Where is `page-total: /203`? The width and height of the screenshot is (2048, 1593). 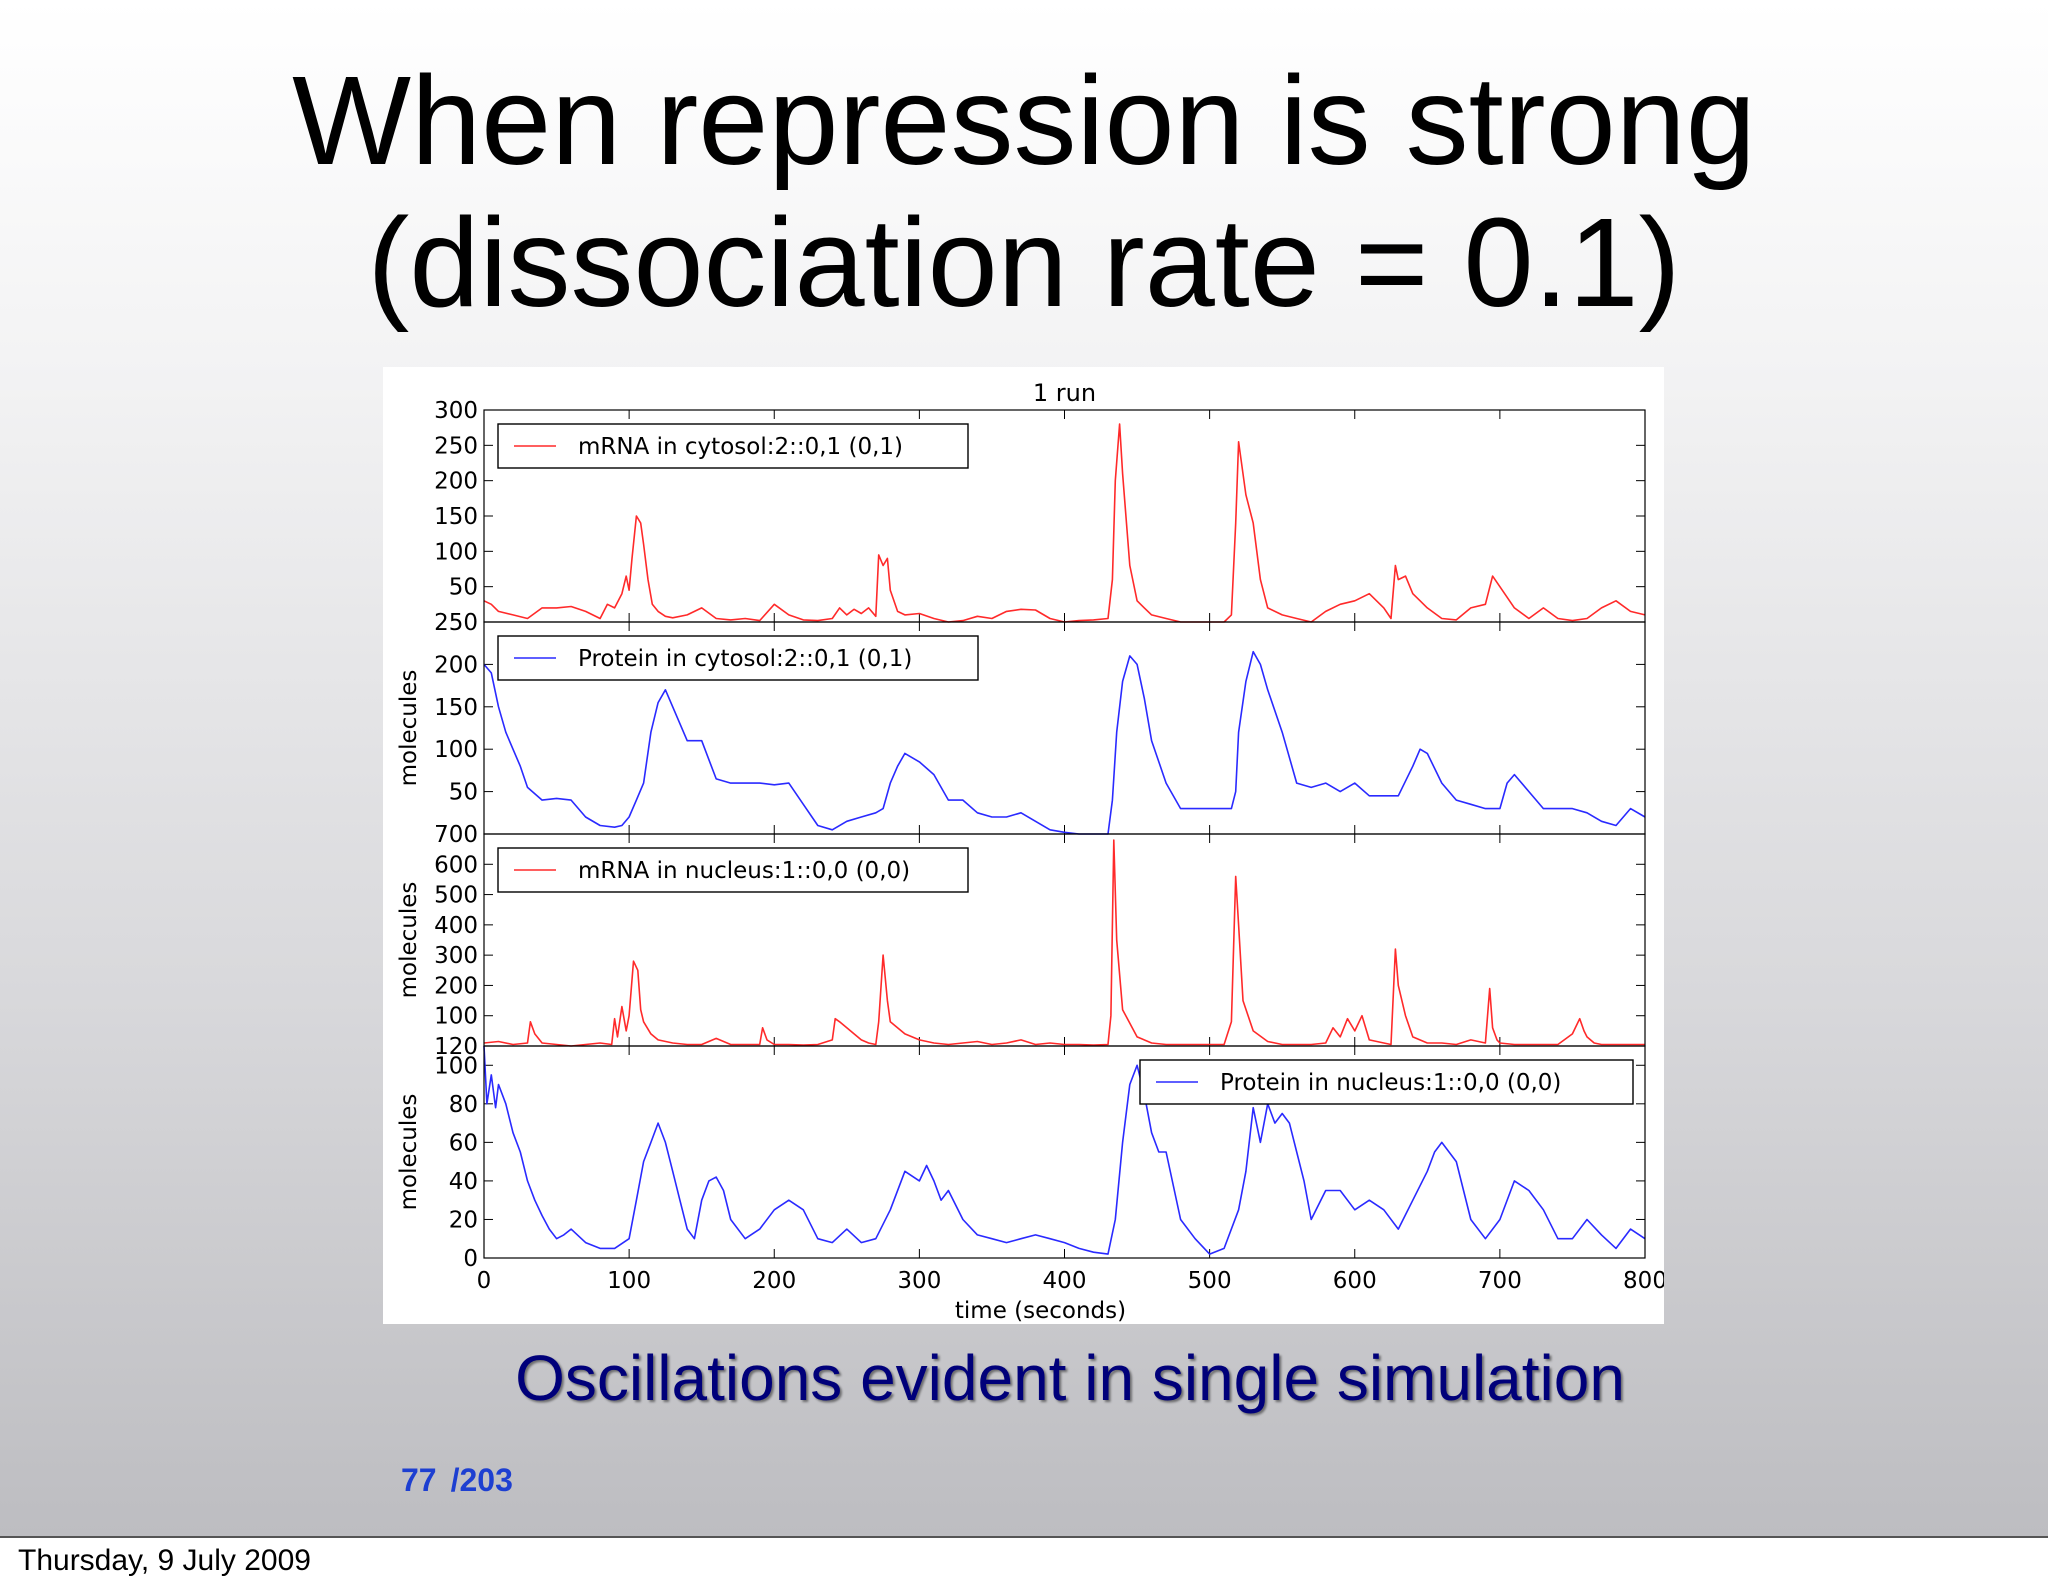 page-total: /203 is located at coordinates (481, 1480).